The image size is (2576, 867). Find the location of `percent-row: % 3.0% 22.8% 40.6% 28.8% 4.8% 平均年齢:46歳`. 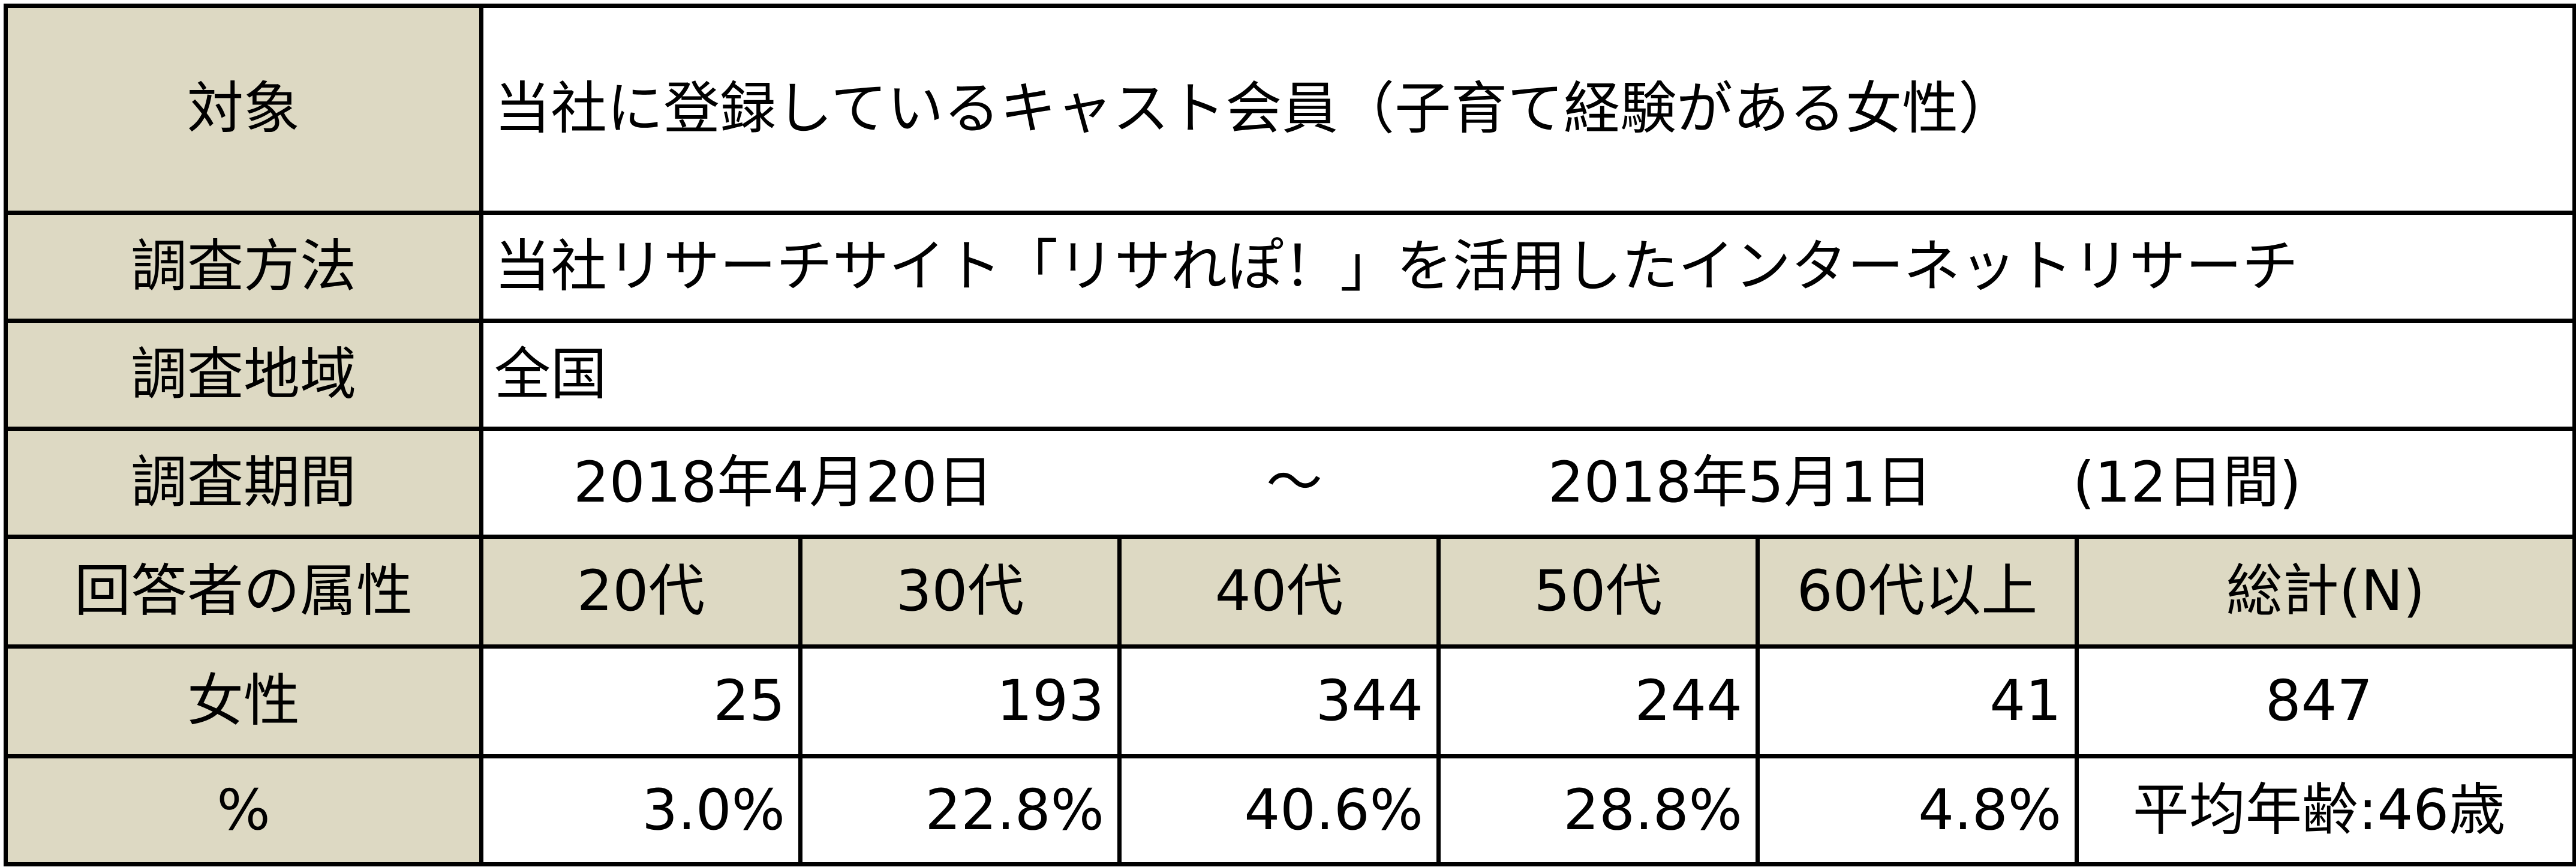

percent-row: % 3.0% 22.8% 40.6% 28.8% 4.8% 平均年齢:46歳 is located at coordinates (1290, 810).